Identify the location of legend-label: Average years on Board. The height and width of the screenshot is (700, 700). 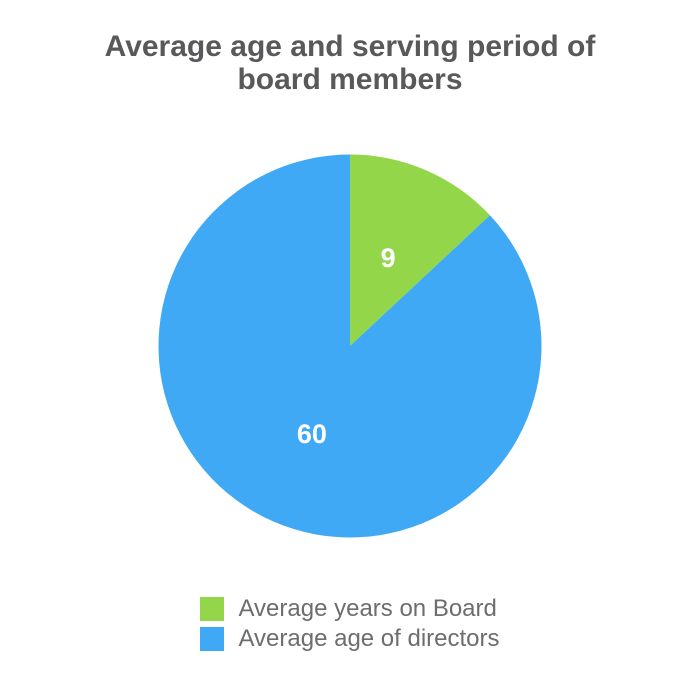
(367, 608).